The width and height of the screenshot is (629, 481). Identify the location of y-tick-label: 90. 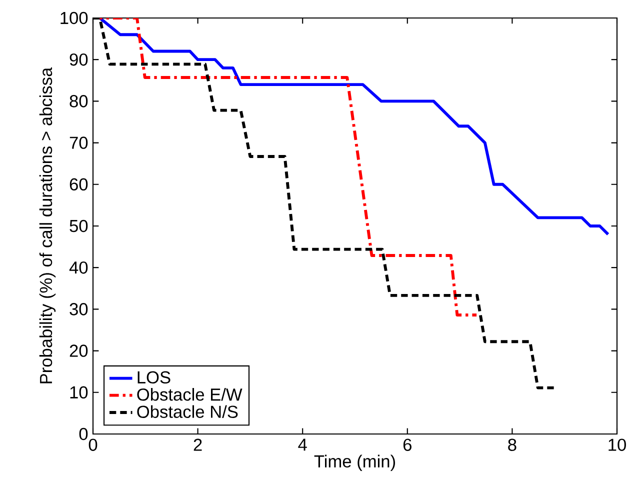
(79, 59).